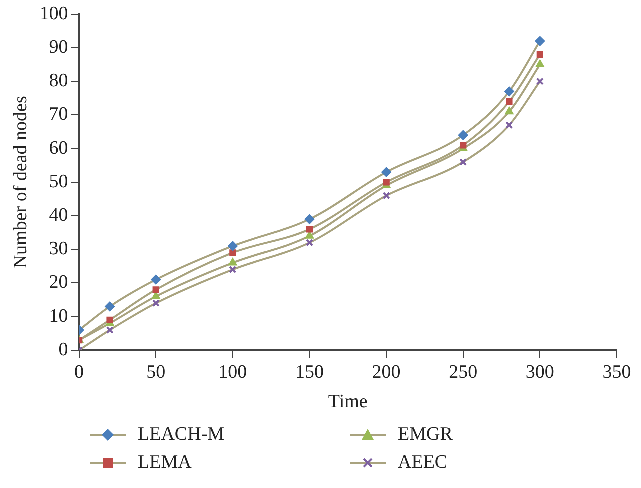  I want to click on y-tick-label: 20, so click(58, 283).